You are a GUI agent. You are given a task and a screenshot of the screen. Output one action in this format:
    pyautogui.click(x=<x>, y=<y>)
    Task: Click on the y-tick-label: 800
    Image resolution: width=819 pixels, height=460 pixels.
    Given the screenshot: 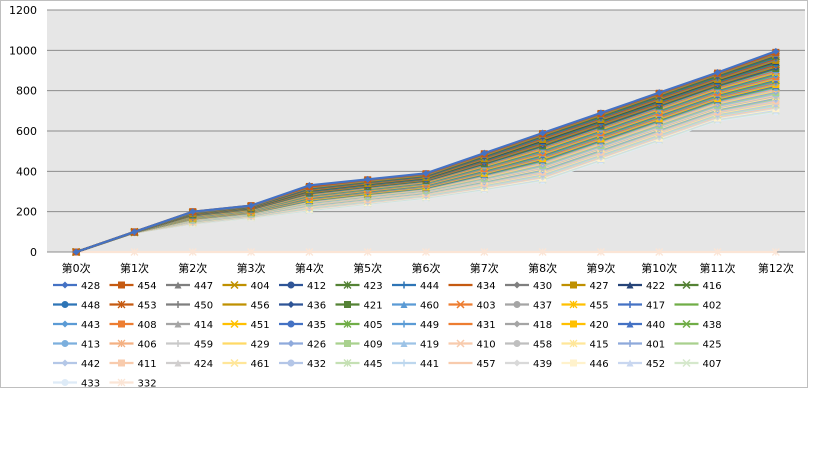 What is the action you would take?
    pyautogui.click(x=26, y=91)
    